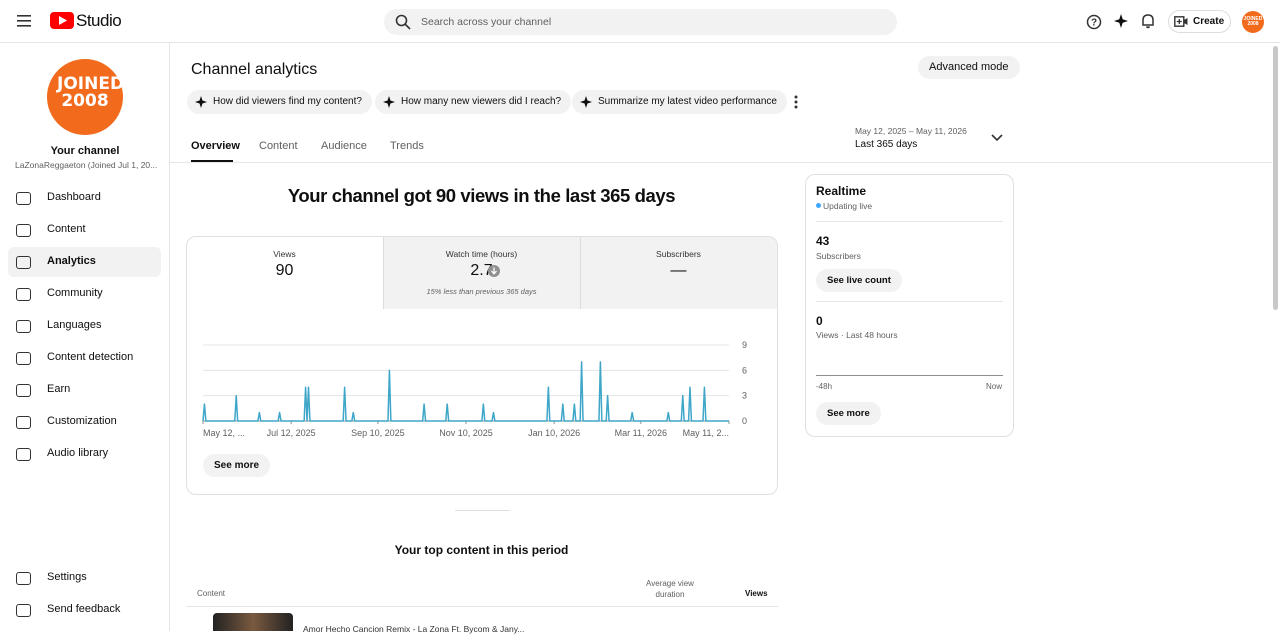 The width and height of the screenshot is (1280, 634). Describe the element at coordinates (679, 102) in the screenshot. I see `chip: Summarize my latest video performance` at that location.